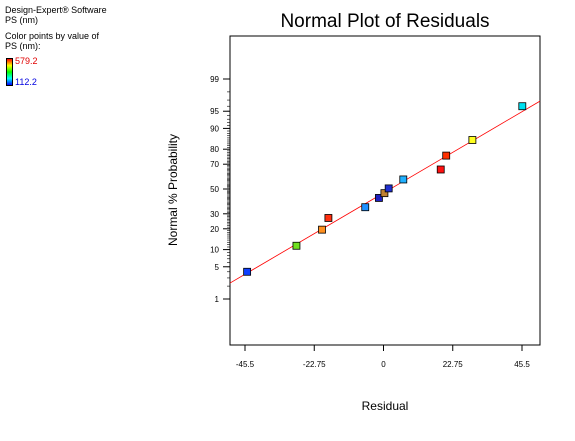 Image resolution: width=575 pixels, height=441 pixels. Describe the element at coordinates (522, 364) in the screenshot. I see `x-tick-label: 45.5` at that location.